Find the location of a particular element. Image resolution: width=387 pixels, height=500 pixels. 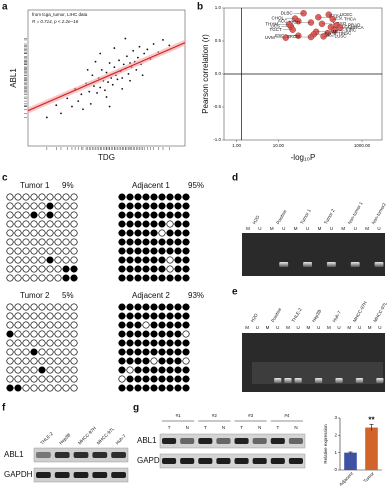

point-label: ESCA is located at coordinates (281, 35).